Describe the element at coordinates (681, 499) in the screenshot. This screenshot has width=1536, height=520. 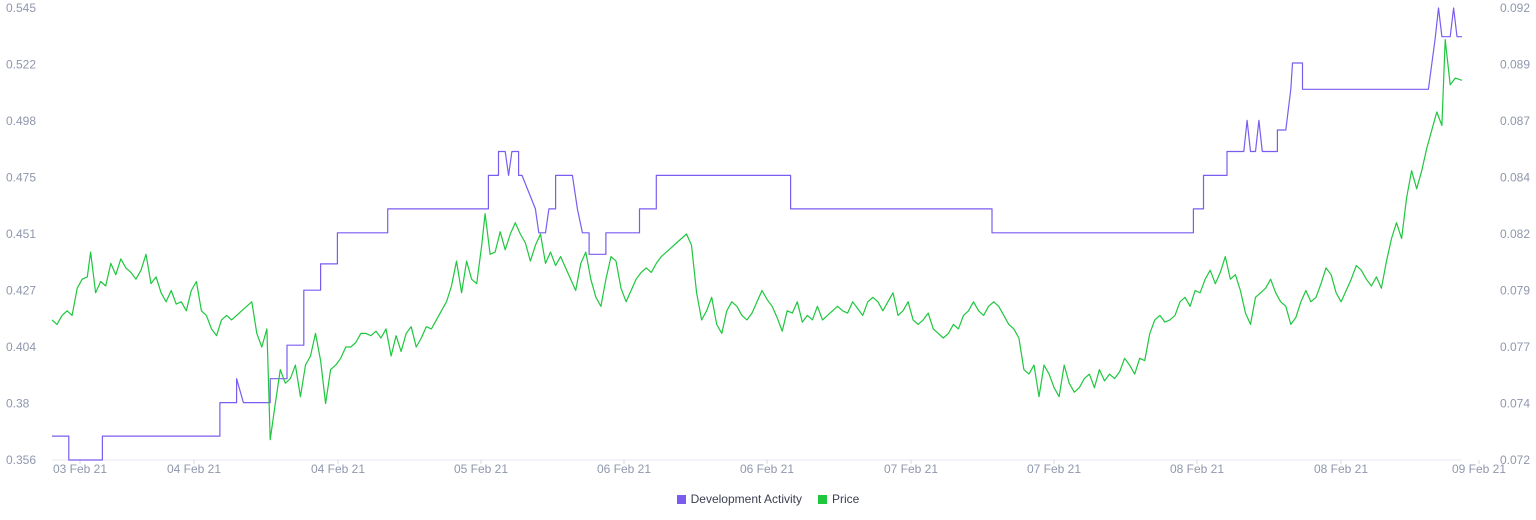
I see `legend-swatch-development-activity` at that location.